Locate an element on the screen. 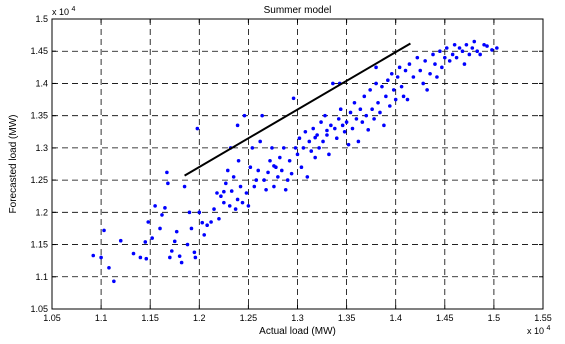  x-tick-label: 1.2 is located at coordinates (199, 318).